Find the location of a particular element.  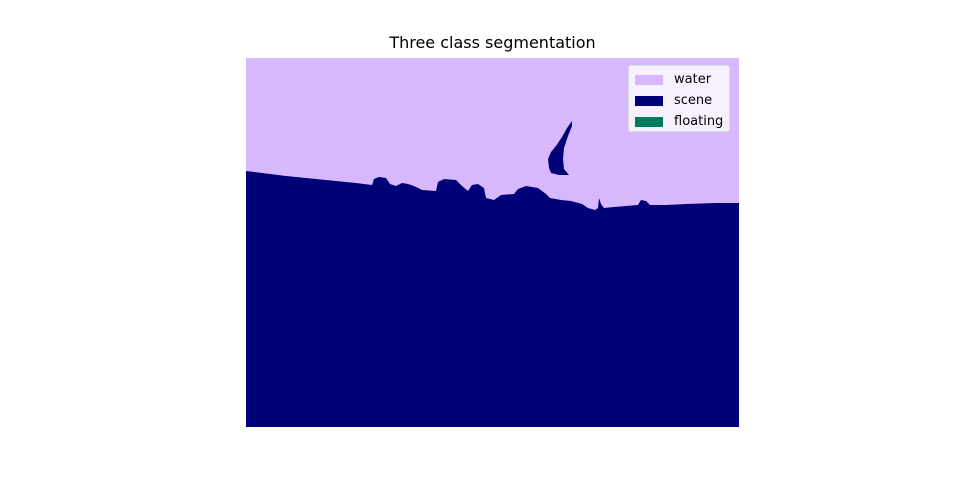

legend-item-floating: floating is located at coordinates (679, 121).